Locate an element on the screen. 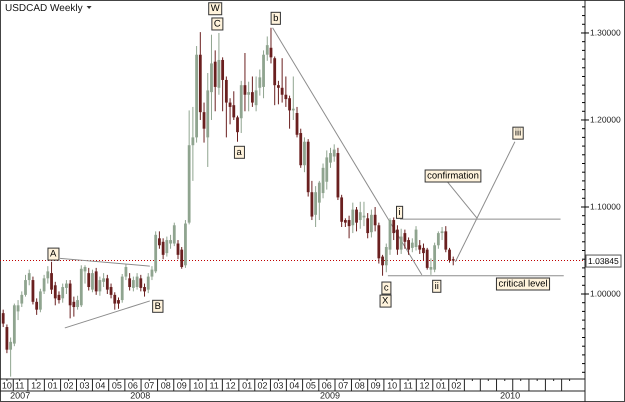 This screenshot has width=625, height=402. x2-tick-label: 2008 is located at coordinates (140, 395).